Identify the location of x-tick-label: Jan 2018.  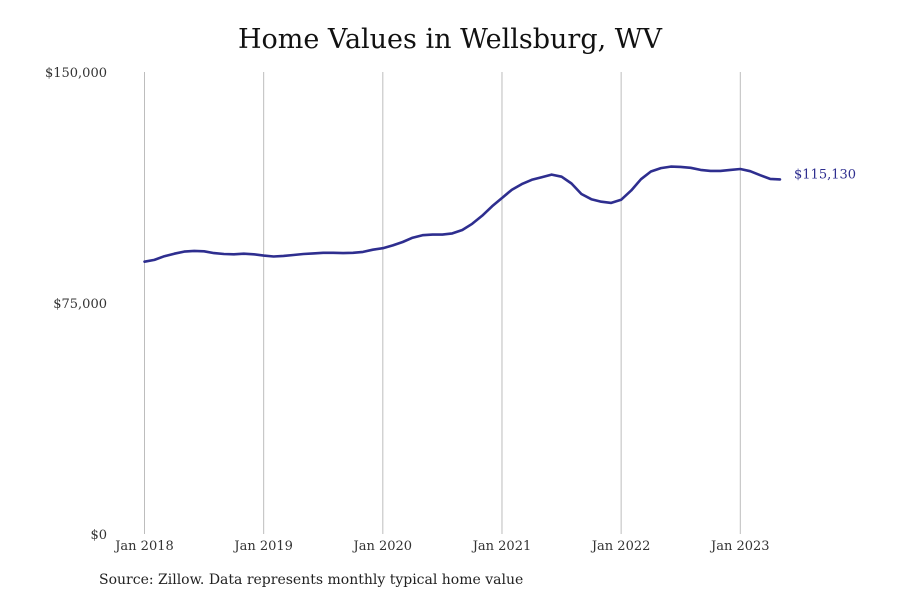
(143, 546).